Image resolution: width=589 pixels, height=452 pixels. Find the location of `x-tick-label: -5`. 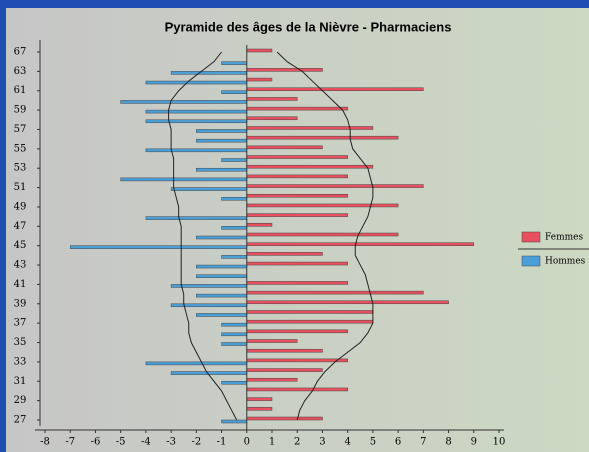

x-tick-label: -5 is located at coordinates (121, 442).